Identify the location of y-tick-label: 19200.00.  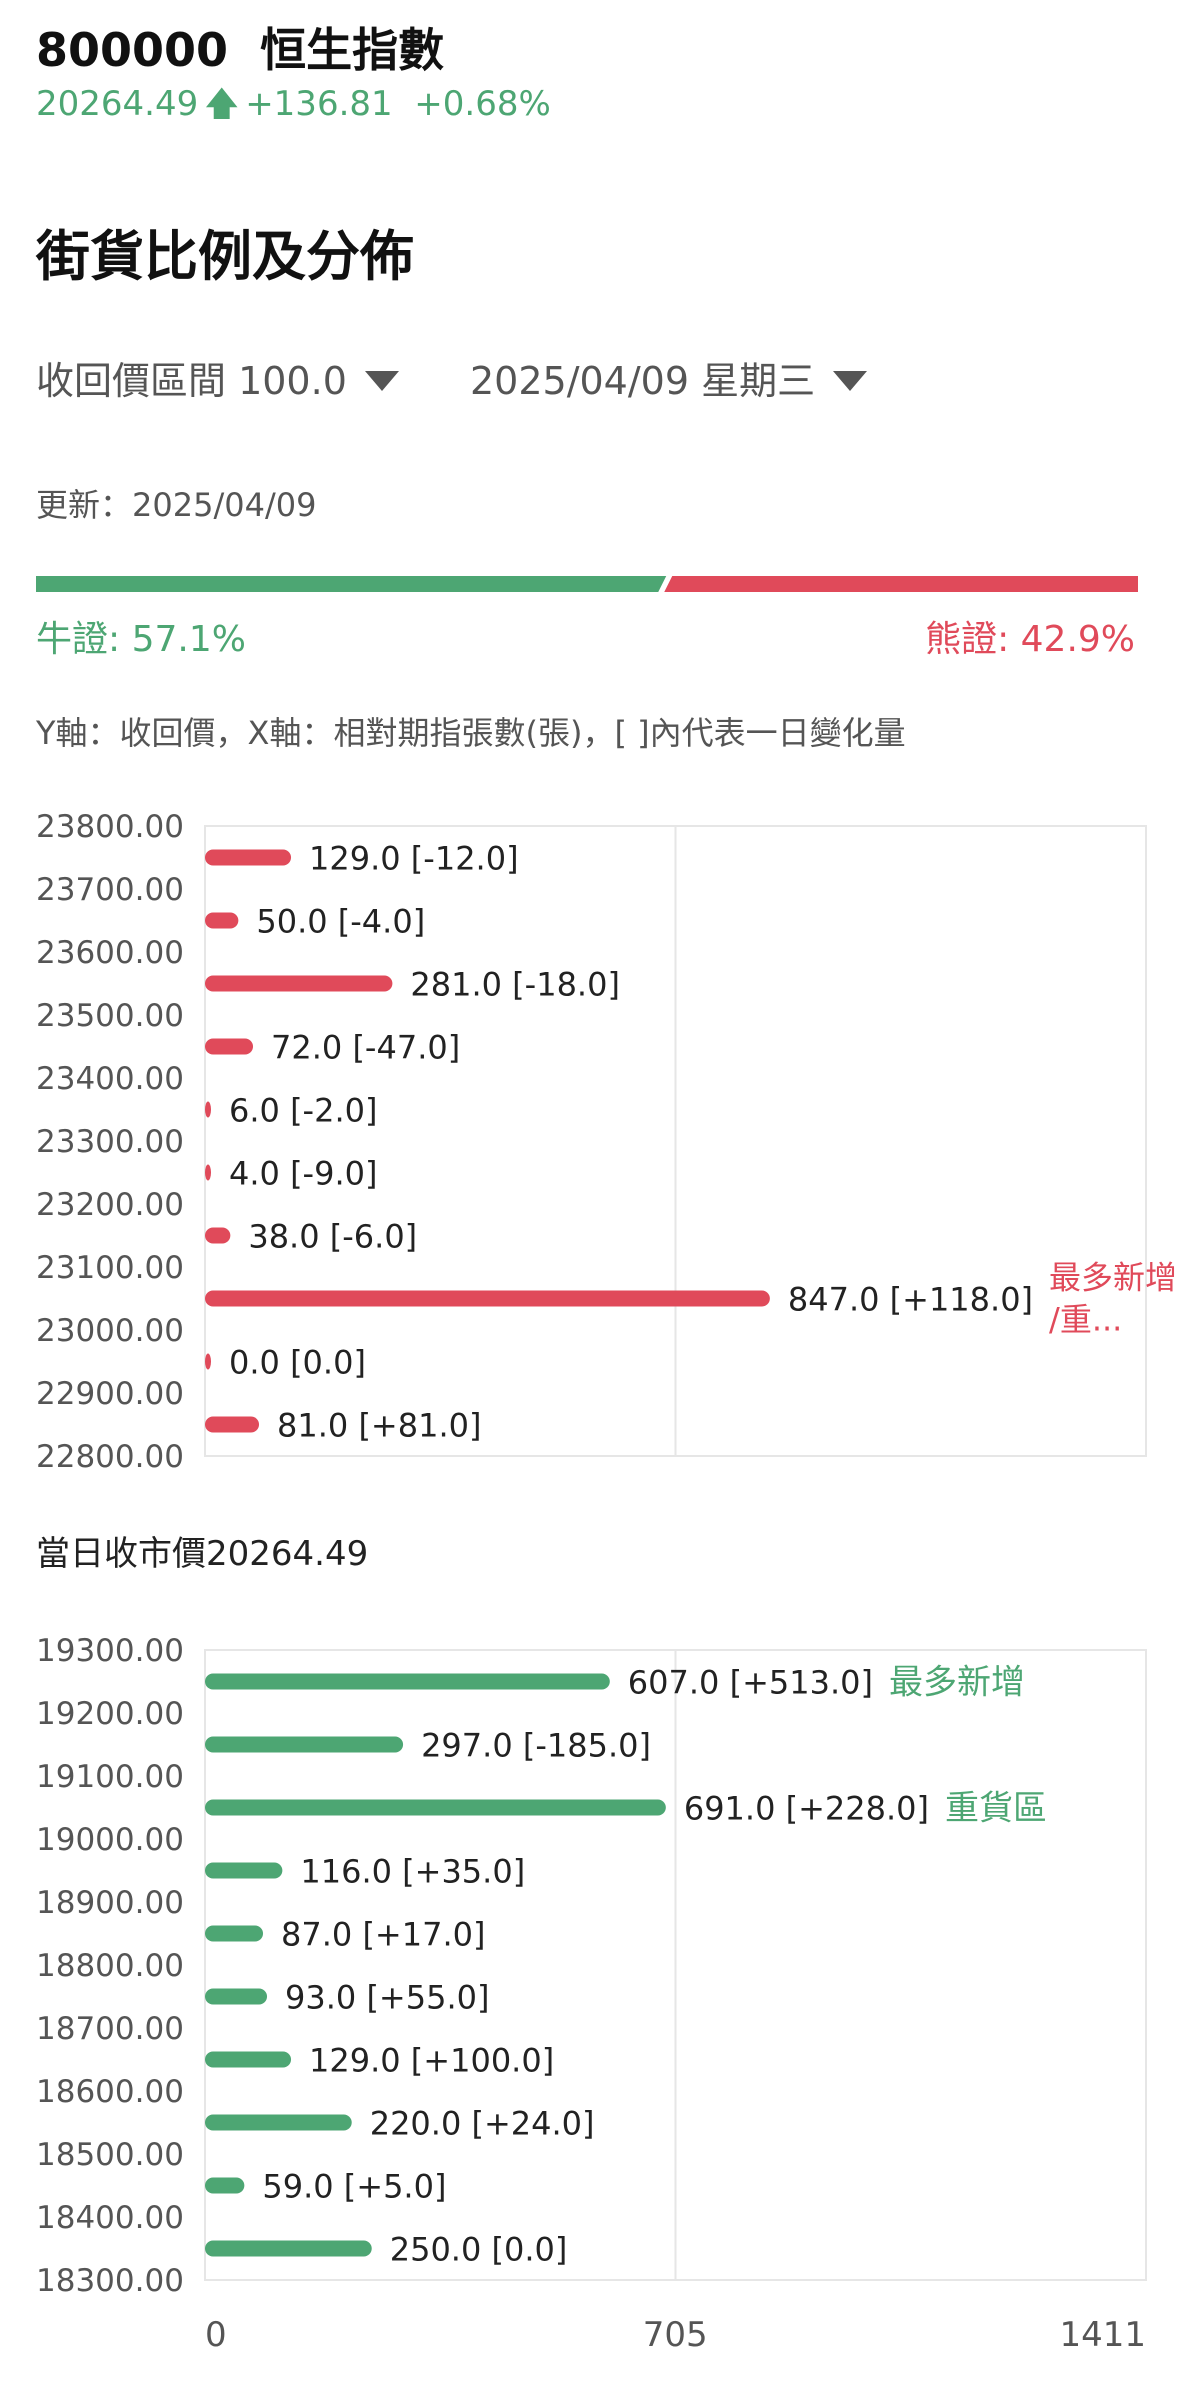
(110, 1714).